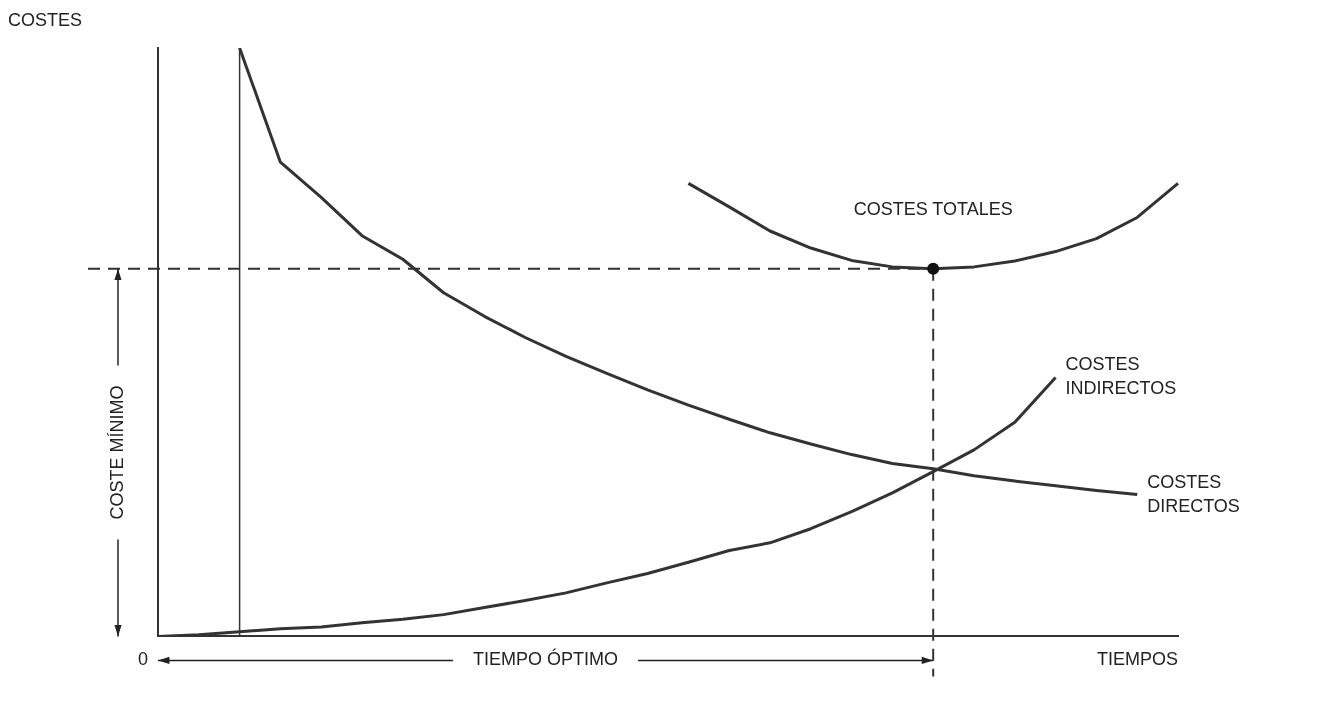  What do you see at coordinates (1137, 659) in the screenshot?
I see `x-axis-title: TIEMPOS` at bounding box center [1137, 659].